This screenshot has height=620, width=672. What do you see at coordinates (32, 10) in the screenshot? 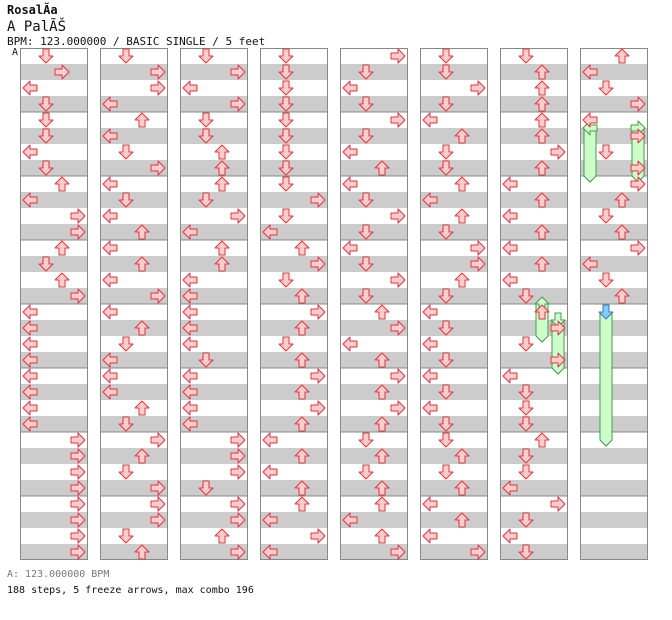
I see `artist-name: RosalÃ­a` at bounding box center [32, 10].